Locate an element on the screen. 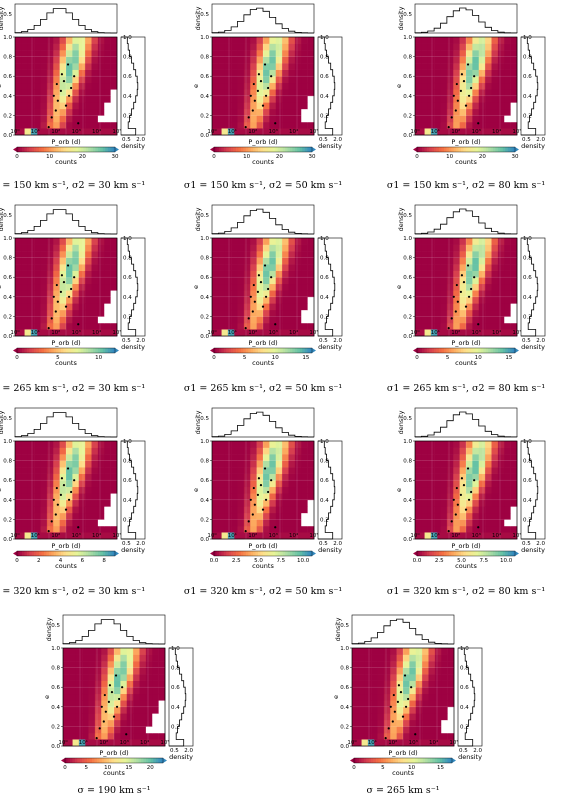 The width and height of the screenshot is (573, 800). top-y-axis-label: density is located at coordinates (401, 422).